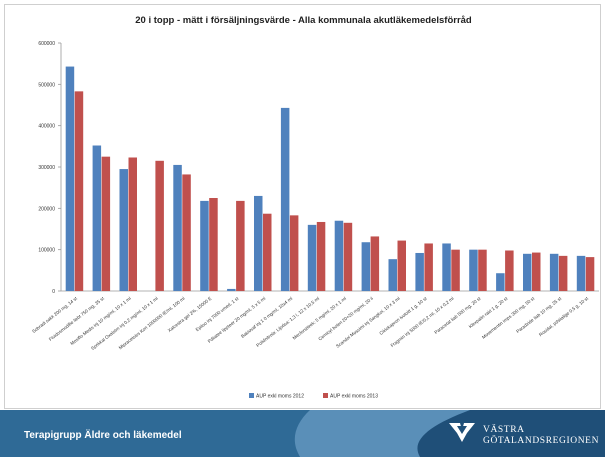 The height and width of the screenshot is (457, 605). I want to click on x-tick-label: Movementin imps 300 mg, 50 st, so click(508, 317).